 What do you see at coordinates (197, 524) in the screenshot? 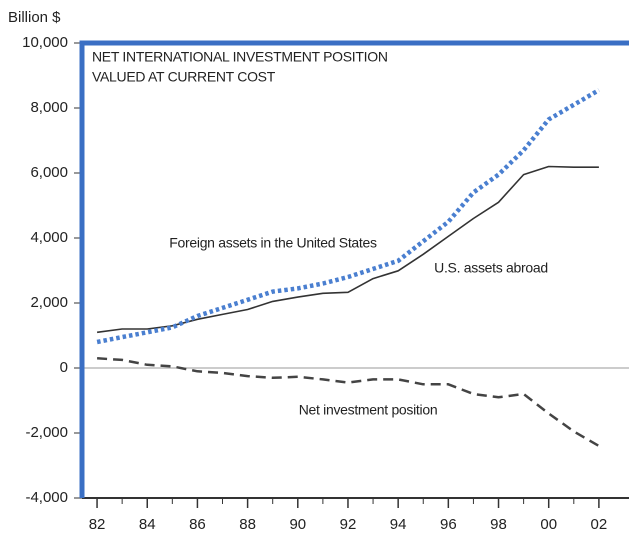
I see `x-tick-label: 86` at bounding box center [197, 524].